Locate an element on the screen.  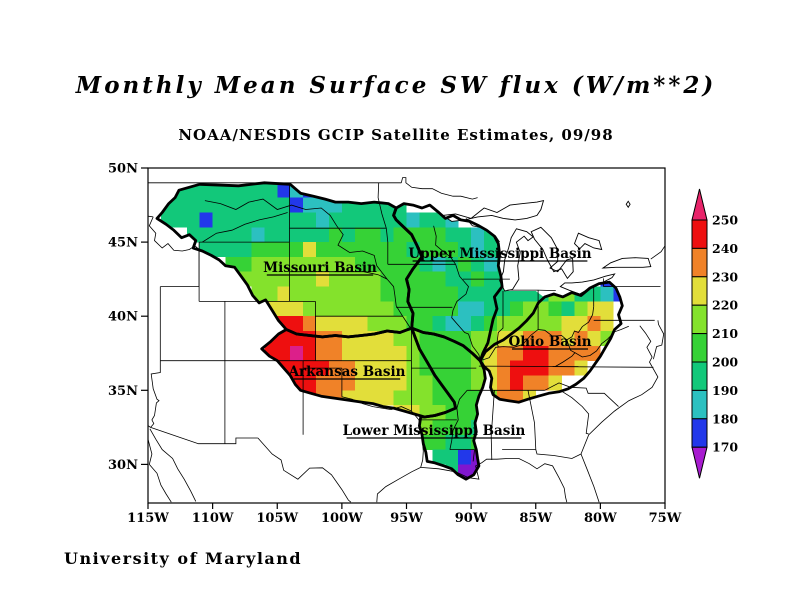
lon-tick-label: 85W is located at coordinates (535, 518).